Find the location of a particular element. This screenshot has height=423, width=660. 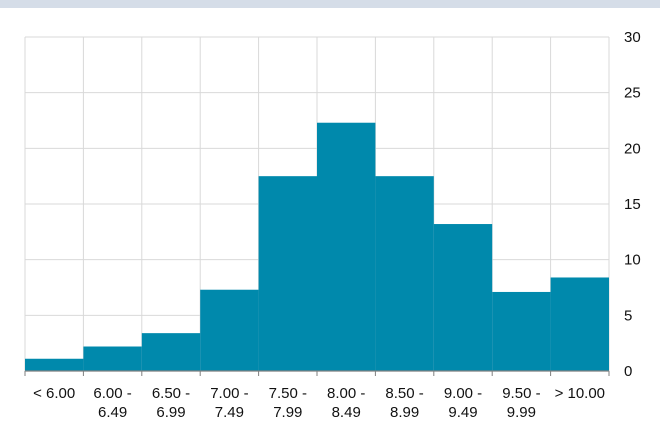

x-tick-label-3: 7.00 -7.49 is located at coordinates (229, 403).